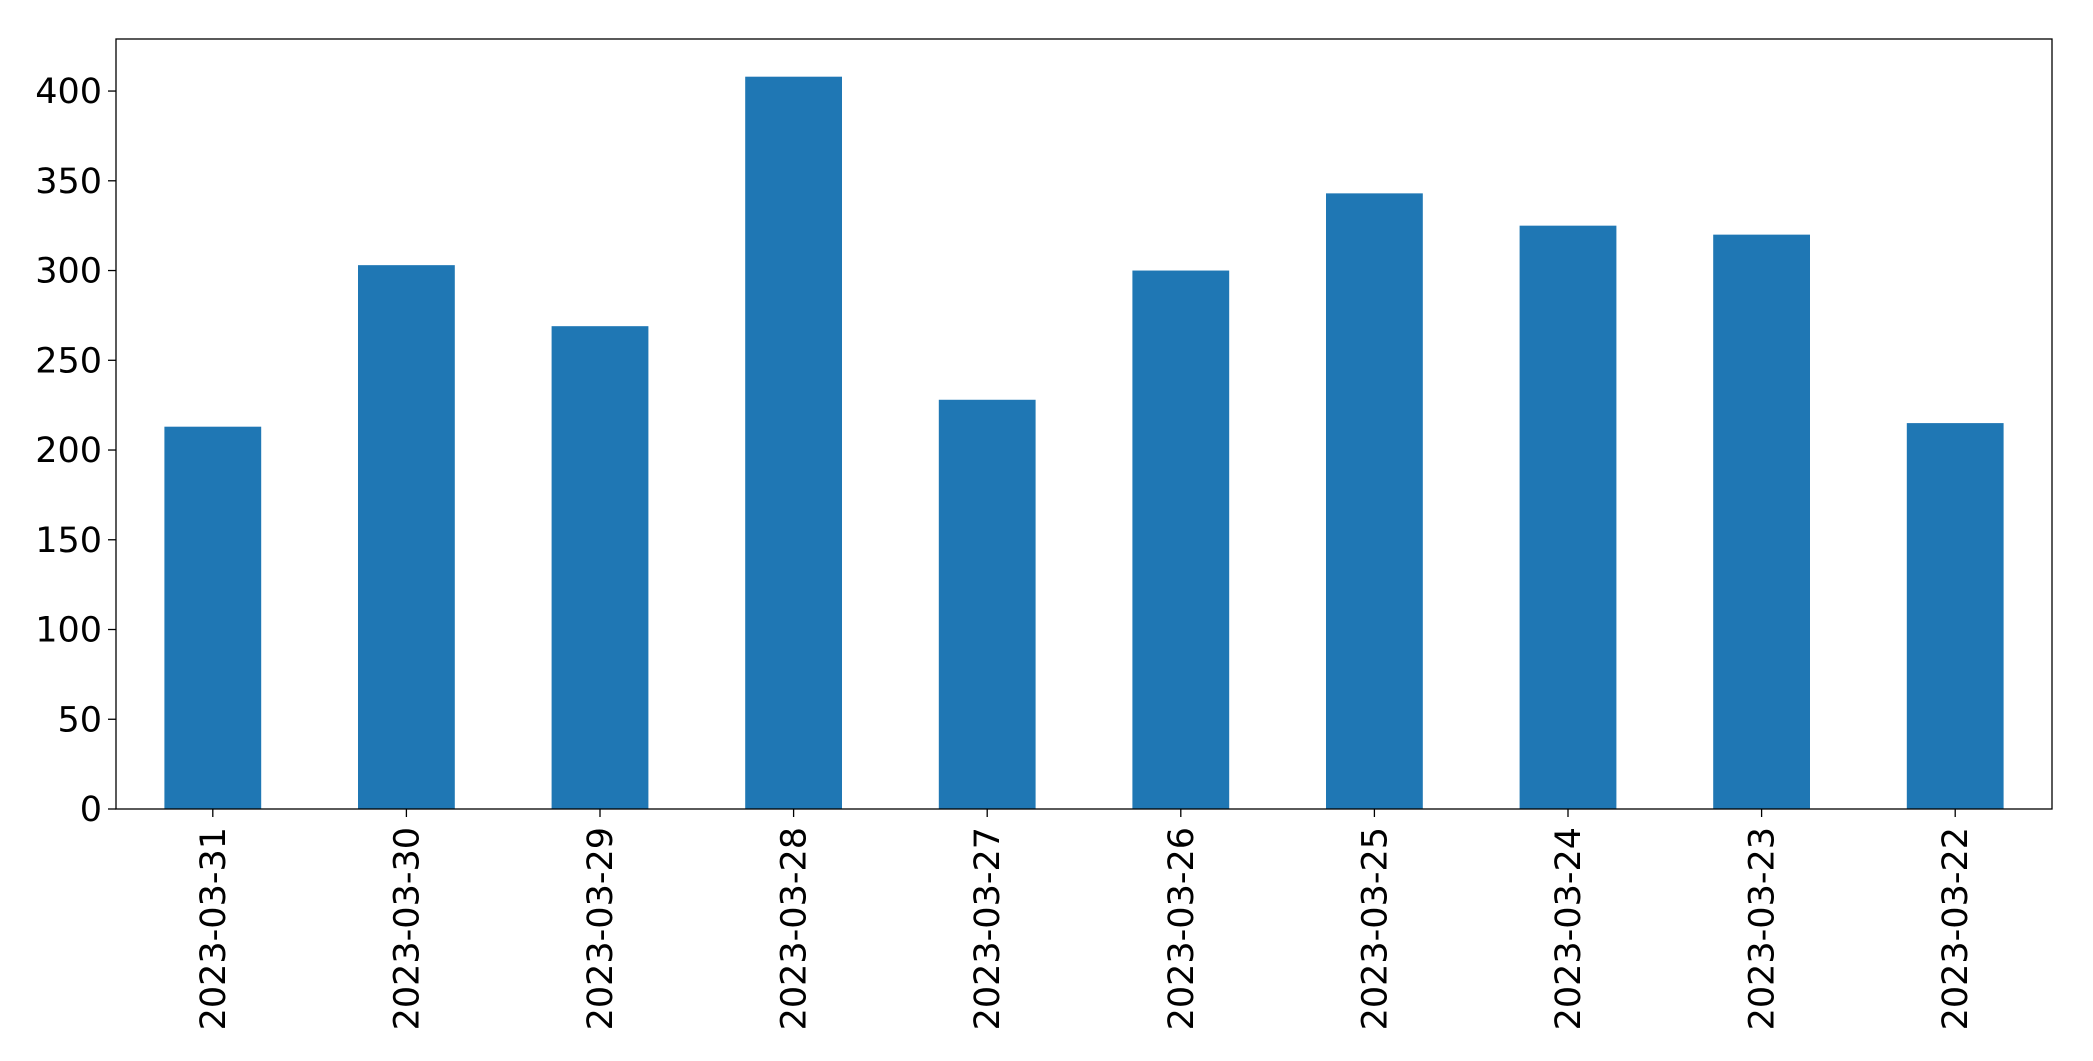 The height and width of the screenshot is (1061, 2093). Describe the element at coordinates (79, 720) in the screenshot. I see `y-tick-label: 50` at that location.